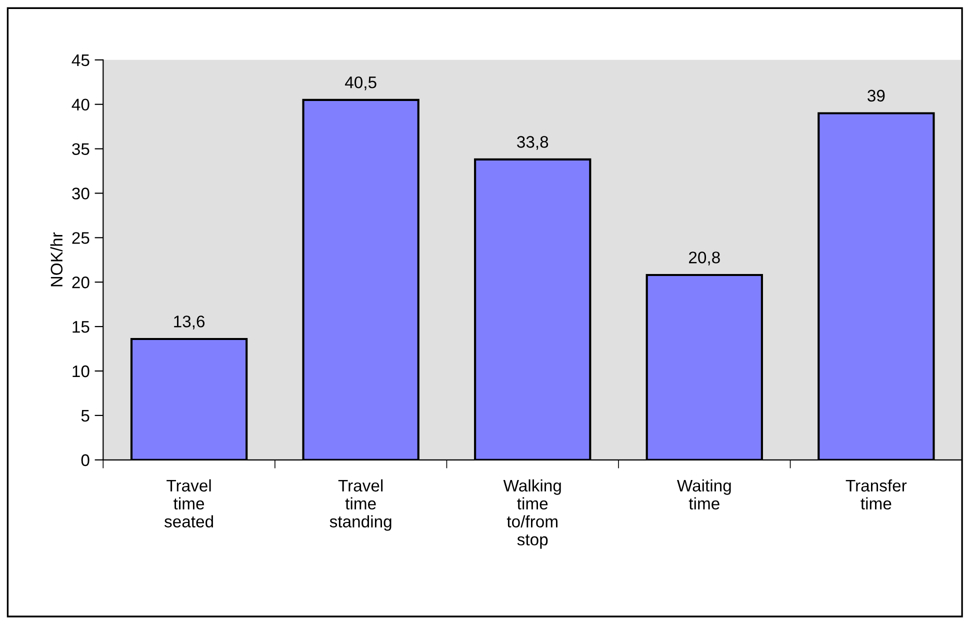 The image size is (964, 624). I want to click on y-tick-label: 10, so click(81, 371).